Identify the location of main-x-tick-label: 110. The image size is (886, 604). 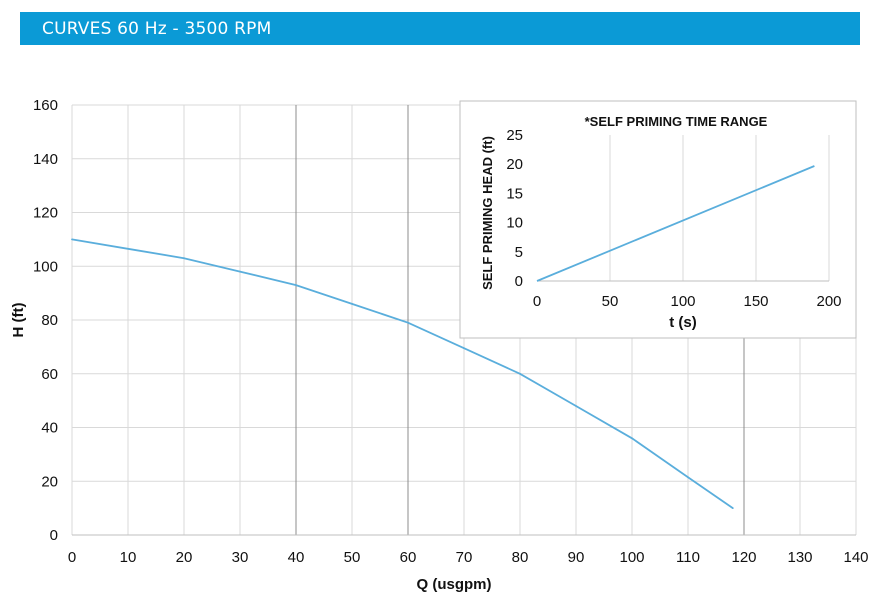
(688, 557).